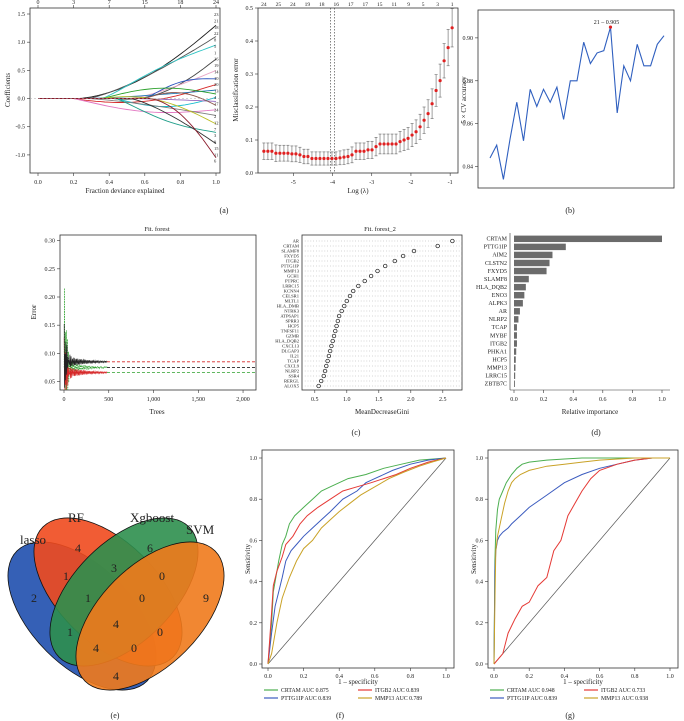 The width and height of the screenshot is (684, 721). Describe the element at coordinates (292, 256) in the screenshot. I see `c2-category-label: FXYD5` at that location.